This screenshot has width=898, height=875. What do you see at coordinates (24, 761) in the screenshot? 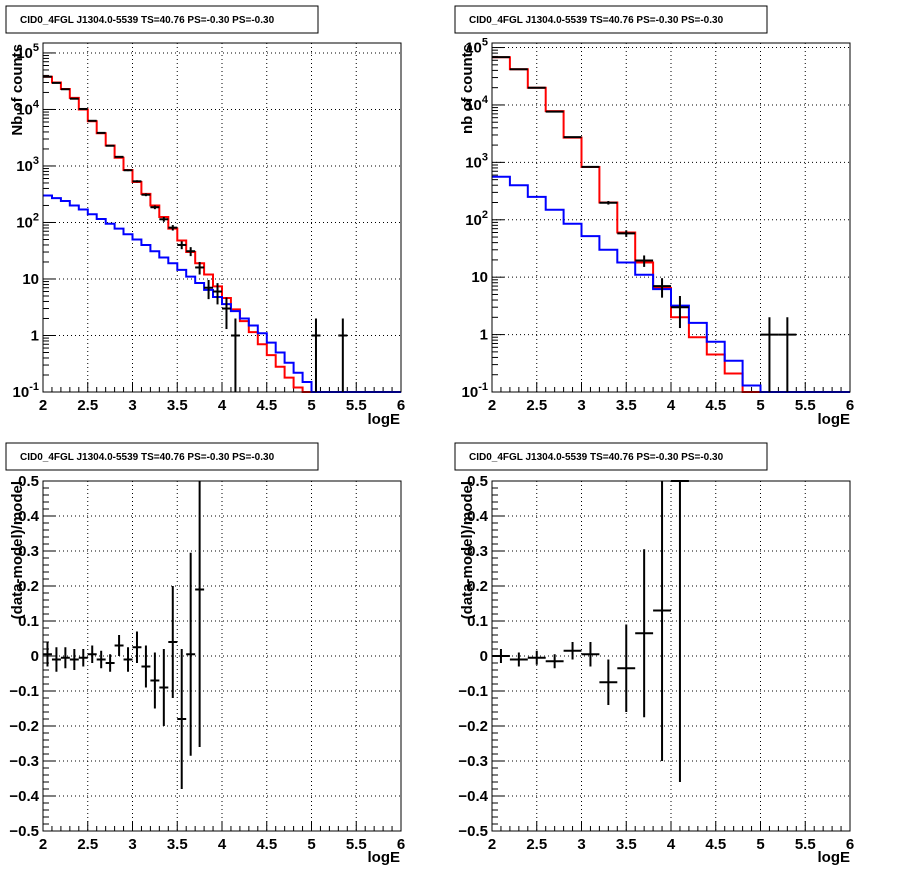
I see `y-tick-label: −0.3` at bounding box center [24, 761].